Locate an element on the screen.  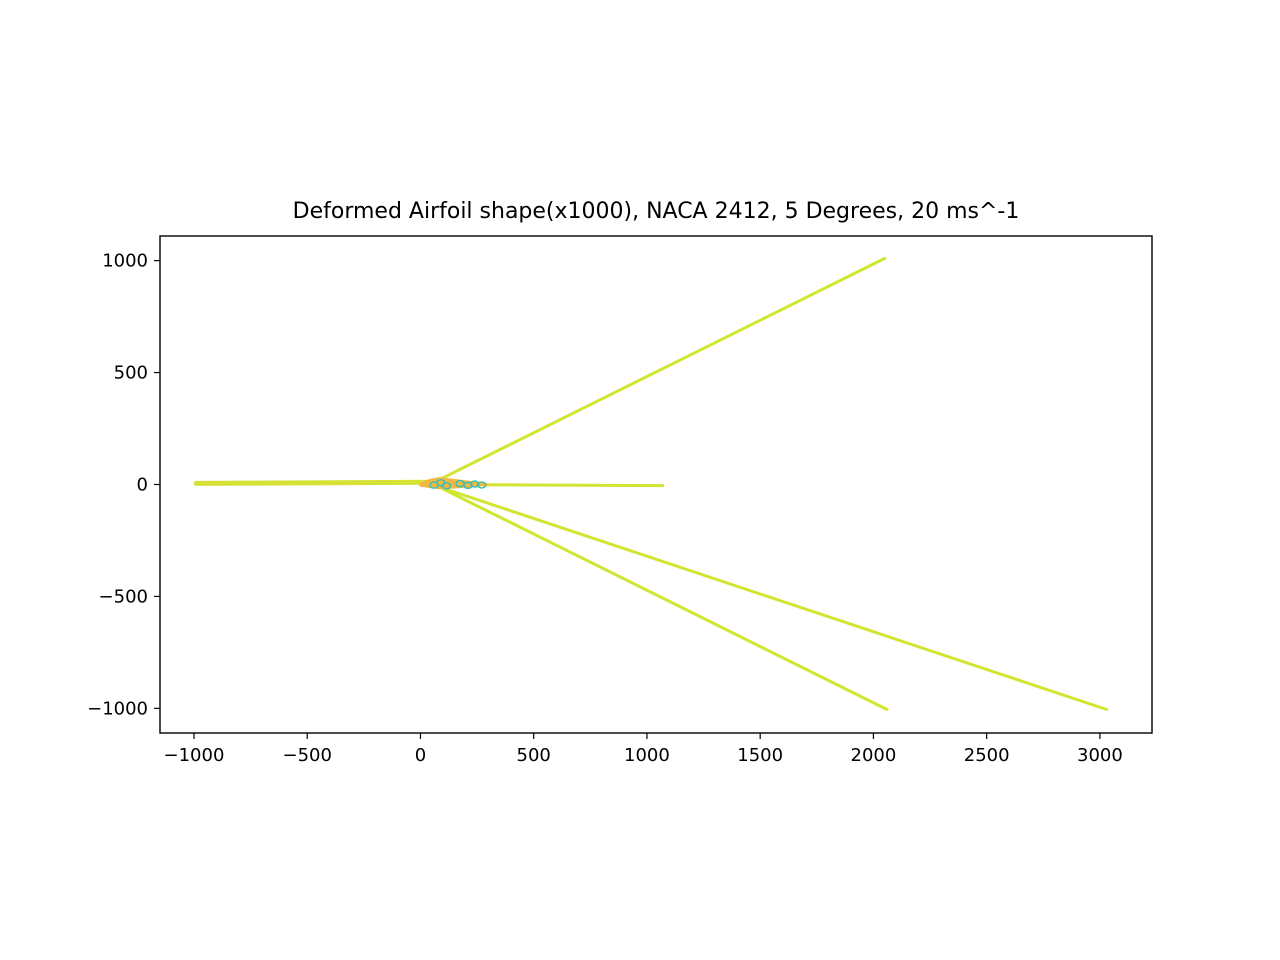
x-tick-label: 3000 is located at coordinates (1100, 755).